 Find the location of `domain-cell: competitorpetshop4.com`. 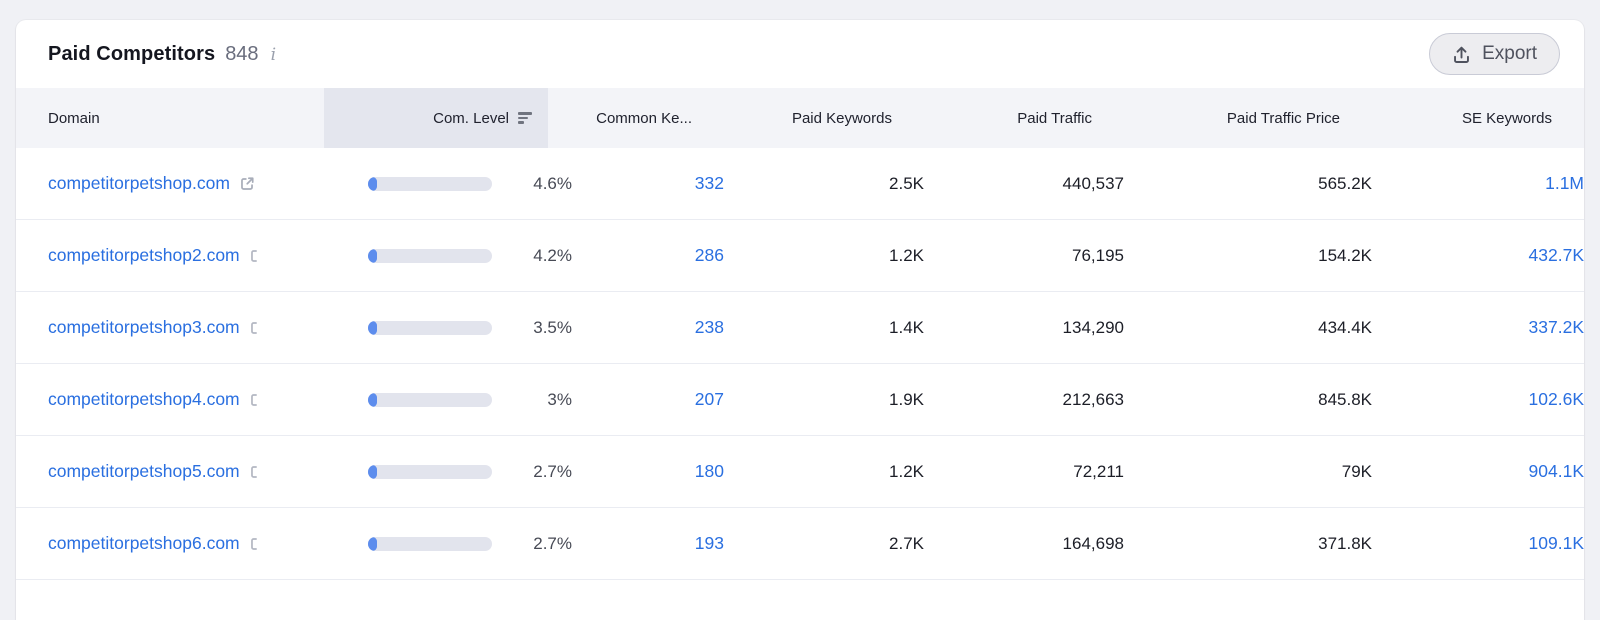

domain-cell: competitorpetshop4.com is located at coordinates (186, 399).